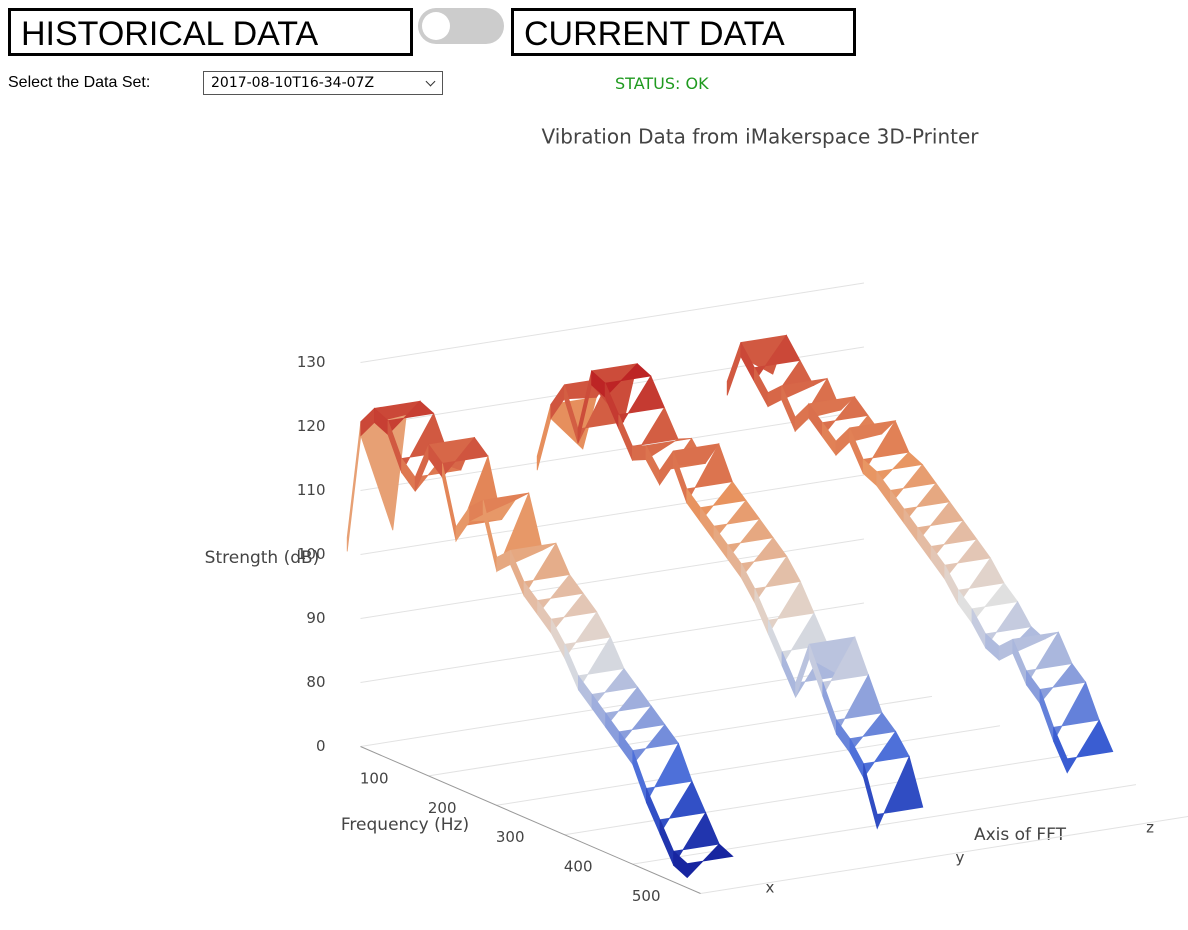  Describe the element at coordinates (311, 426) in the screenshot. I see `z-tick-label: 120` at that location.